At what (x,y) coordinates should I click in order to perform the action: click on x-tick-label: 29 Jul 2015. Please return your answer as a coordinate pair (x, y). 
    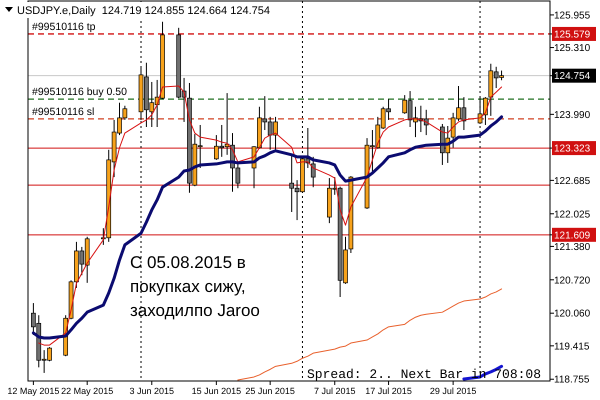
    Looking at the image, I should click on (453, 391).